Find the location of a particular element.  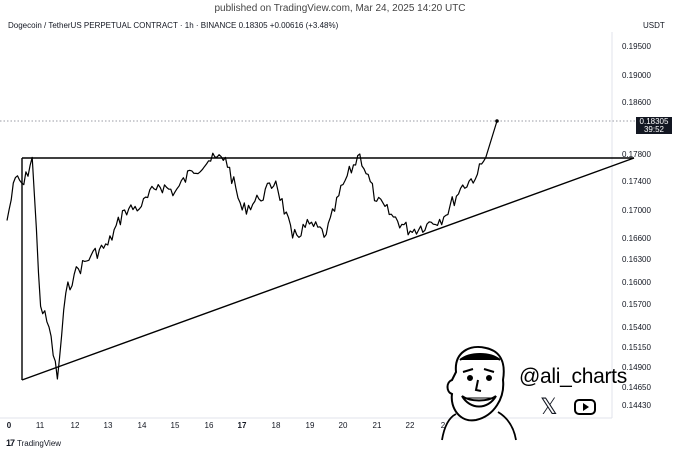

price-tick-label: 0.15150 is located at coordinates (636, 347).